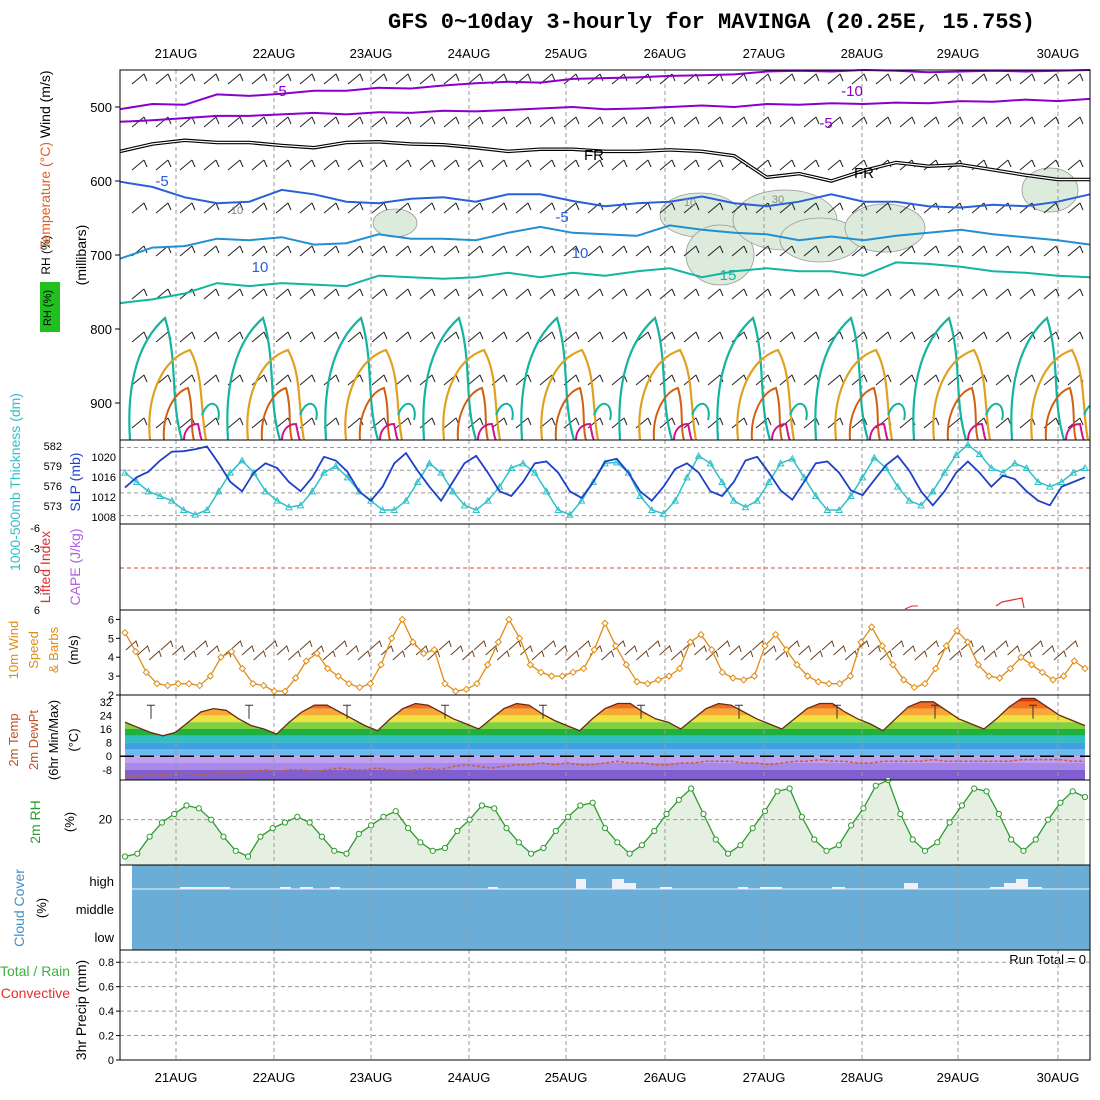 Image resolution: width=1100 pixels, height=1100 pixels. I want to click on contour-label: -10, so click(852, 91).